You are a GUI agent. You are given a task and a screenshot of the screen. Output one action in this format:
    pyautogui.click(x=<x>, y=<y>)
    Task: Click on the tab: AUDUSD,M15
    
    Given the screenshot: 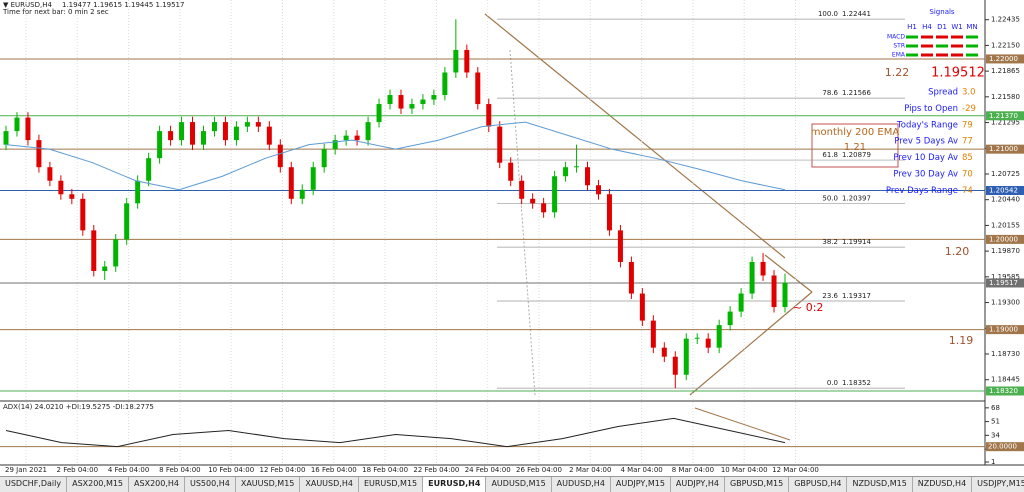 What is the action you would take?
    pyautogui.click(x=519, y=484)
    